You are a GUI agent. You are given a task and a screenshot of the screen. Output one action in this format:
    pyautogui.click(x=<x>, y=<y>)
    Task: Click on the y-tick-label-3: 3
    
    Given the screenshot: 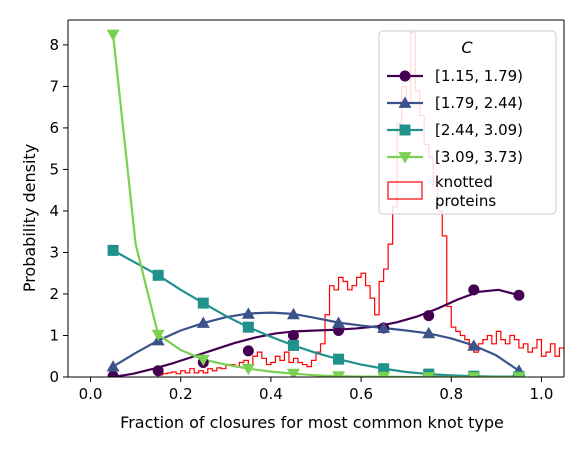 What is the action you would take?
    pyautogui.click(x=54, y=252)
    